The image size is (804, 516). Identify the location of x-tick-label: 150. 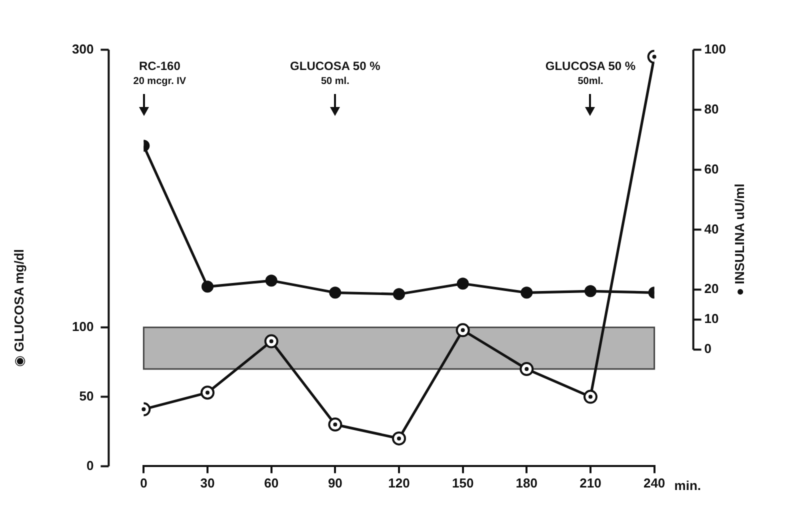
(463, 483).